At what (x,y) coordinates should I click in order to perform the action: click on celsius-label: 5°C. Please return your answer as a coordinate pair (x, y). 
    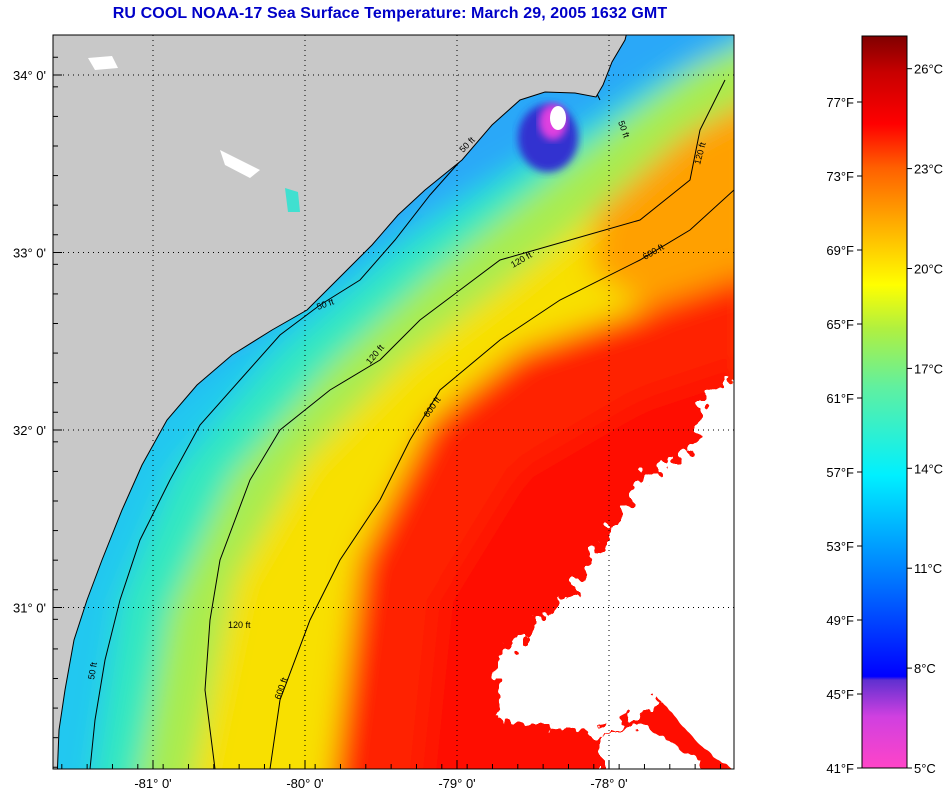
    Looking at the image, I should click on (925, 768).